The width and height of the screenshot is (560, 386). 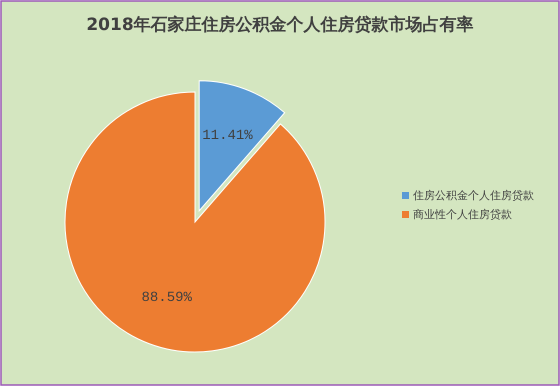 I want to click on data-label: 88.59%, so click(x=167, y=298).